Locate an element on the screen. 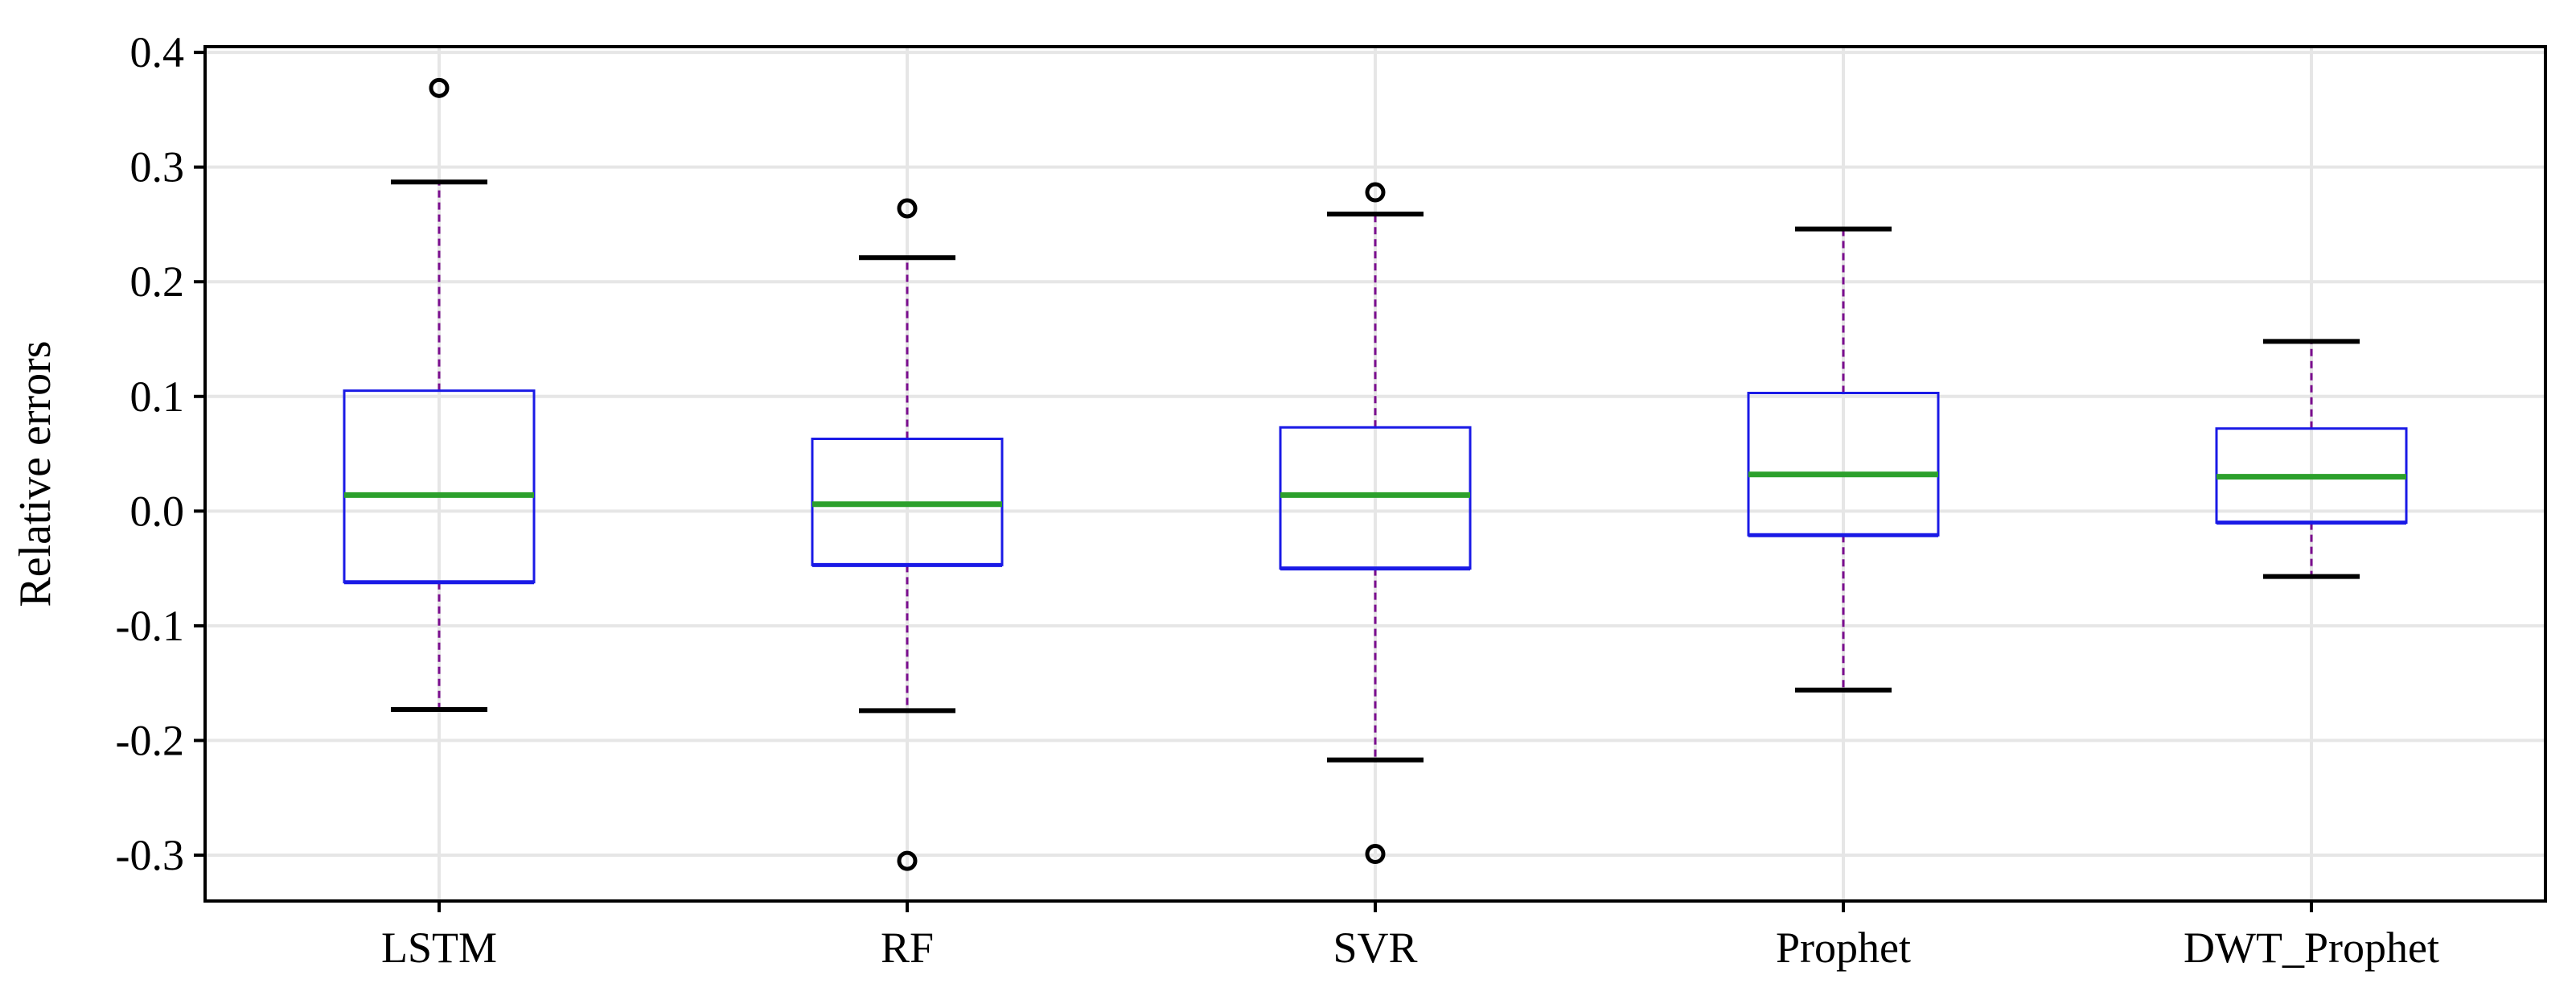 This screenshot has height=1008, width=2576. y-tick-label: -0.1 is located at coordinates (150, 626).